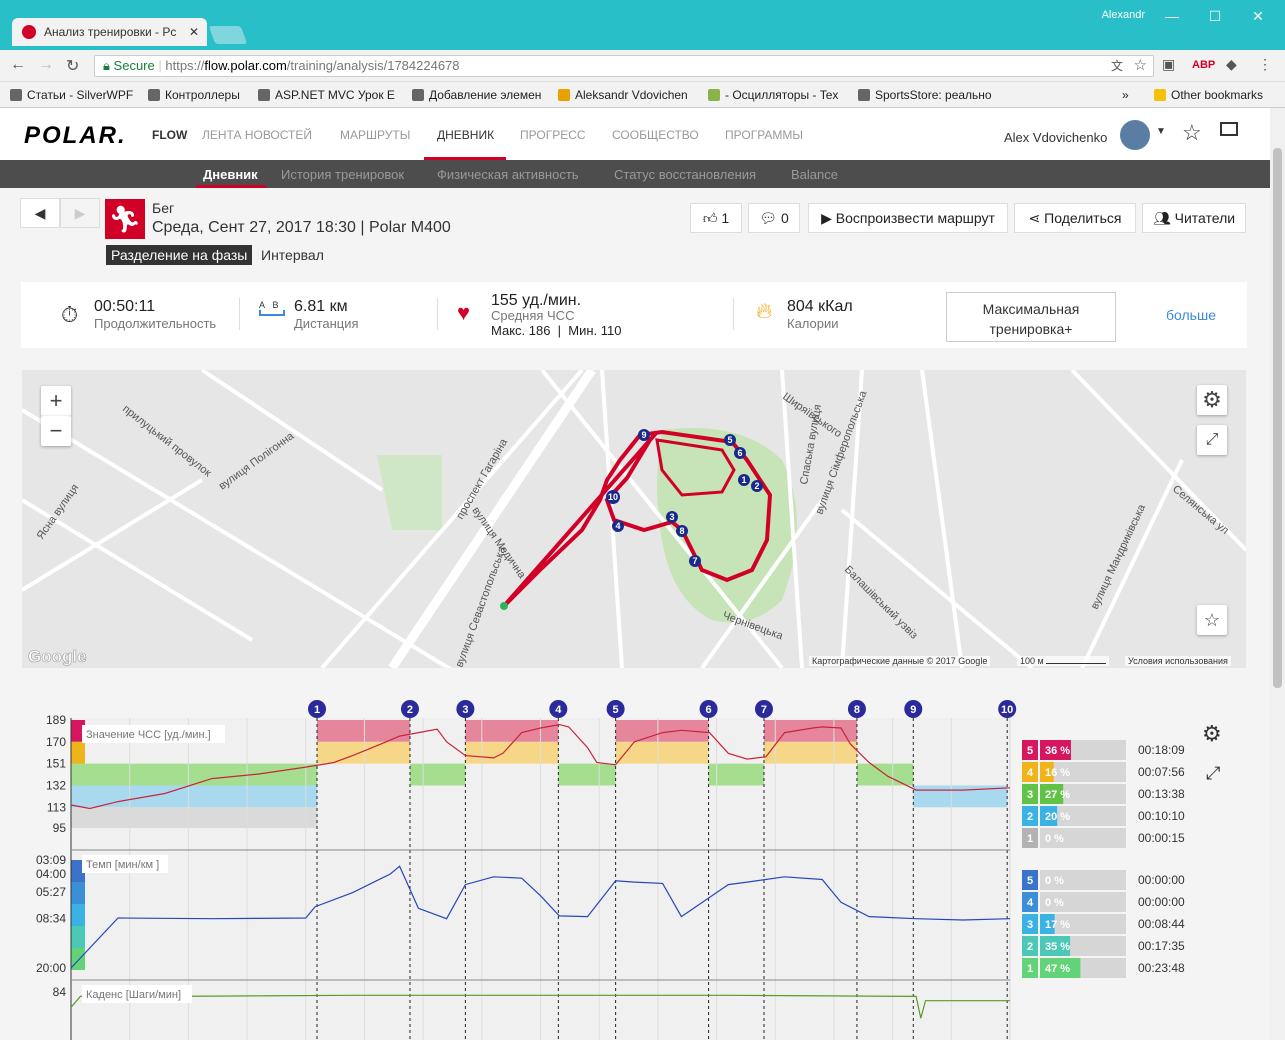 This screenshot has width=1285, height=1040. What do you see at coordinates (73, 66) in the screenshot?
I see `reload-icon: ↻` at bounding box center [73, 66].